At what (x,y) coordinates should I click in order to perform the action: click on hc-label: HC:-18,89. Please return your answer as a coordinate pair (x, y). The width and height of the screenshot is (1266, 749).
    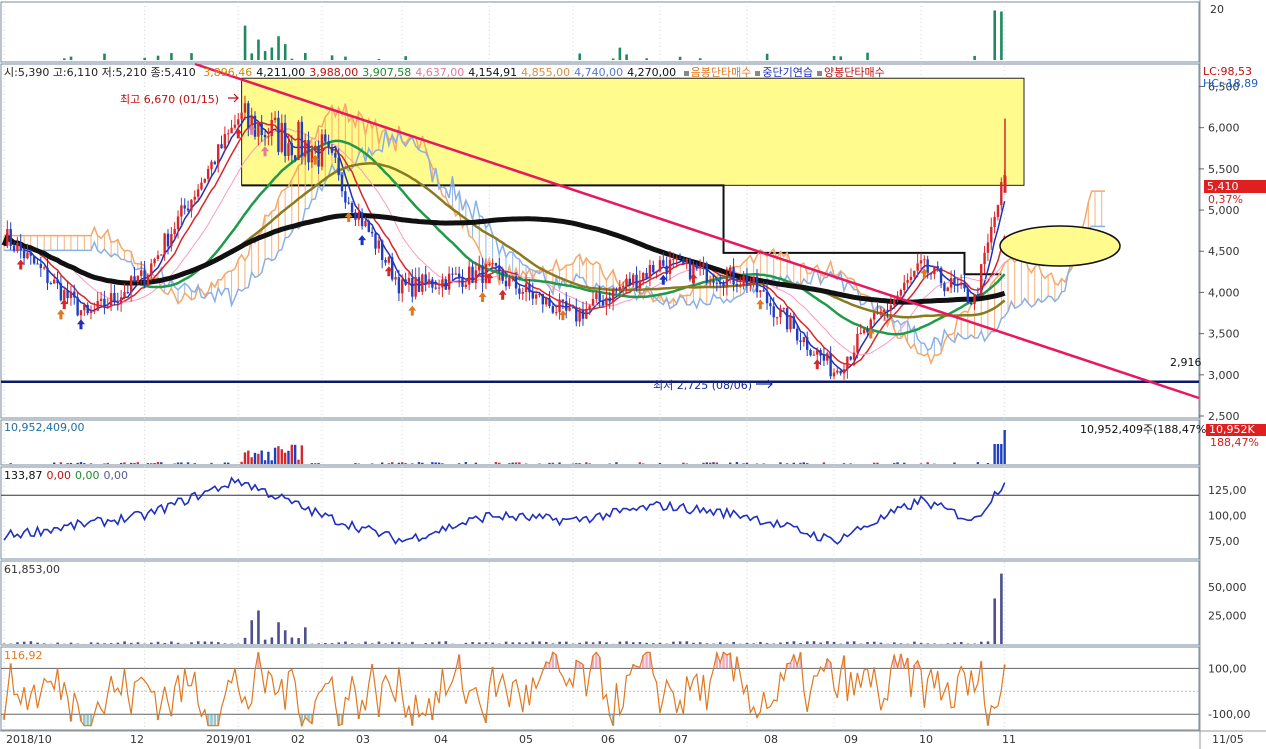
    Looking at the image, I should click on (1231, 83).